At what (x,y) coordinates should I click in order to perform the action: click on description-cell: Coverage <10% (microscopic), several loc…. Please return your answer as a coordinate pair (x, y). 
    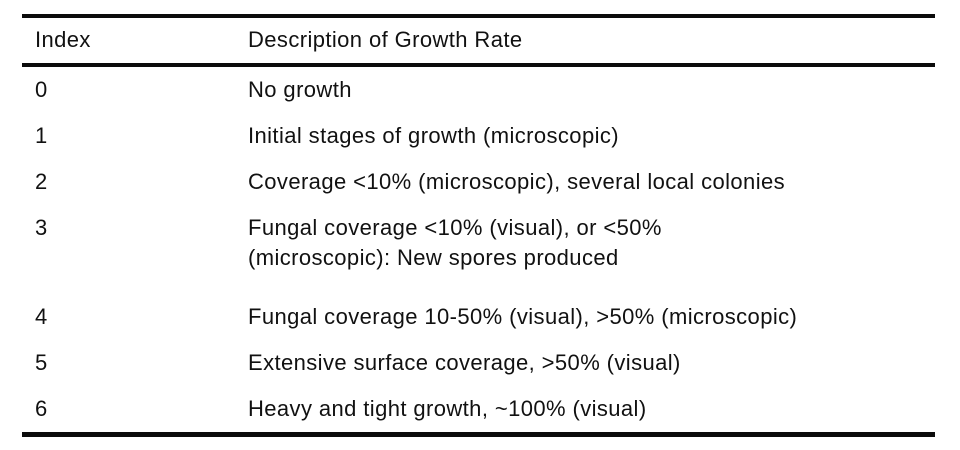
    Looking at the image, I should click on (517, 181).